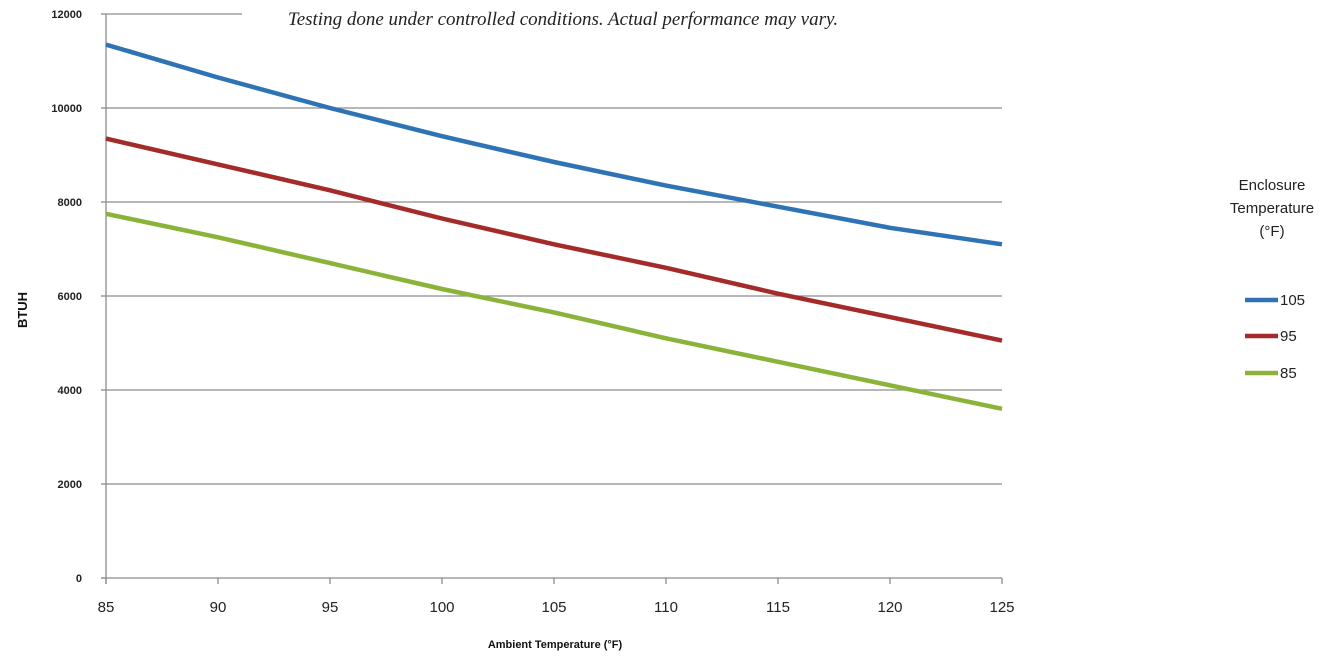 The image size is (1343, 660). Describe the element at coordinates (666, 607) in the screenshot. I see `x-tick-label-110: 110` at that location.